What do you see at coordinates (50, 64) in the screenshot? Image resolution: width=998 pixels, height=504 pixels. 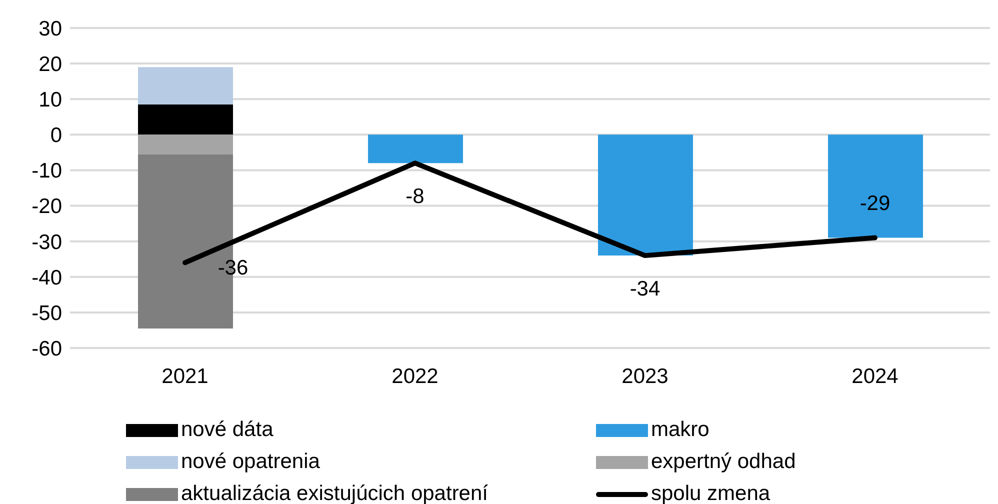 I see `y-tick-label: 20` at bounding box center [50, 64].